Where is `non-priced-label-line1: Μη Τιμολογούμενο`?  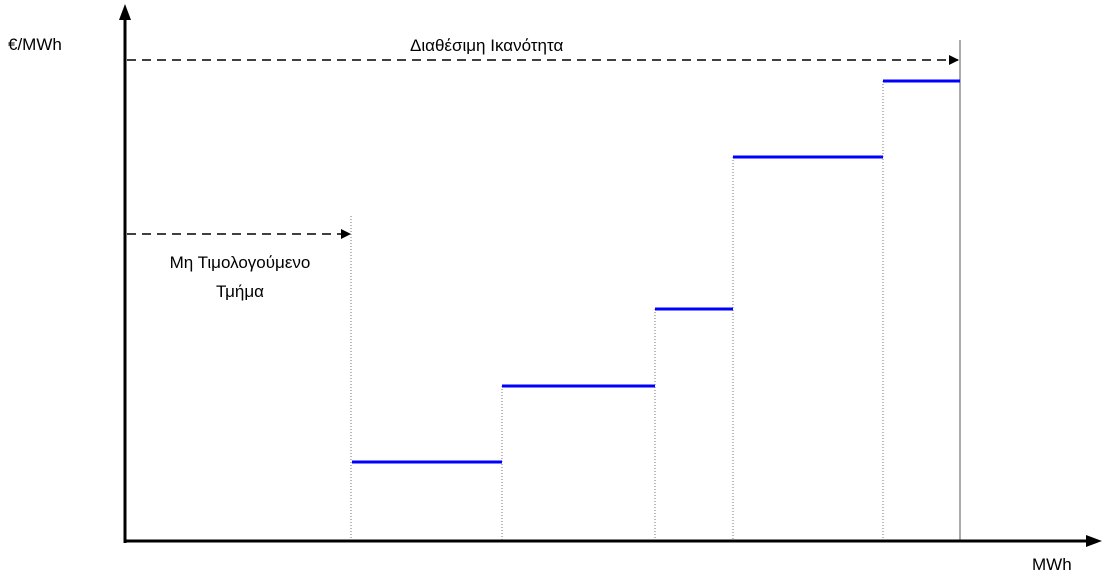
non-priced-label-line1: Μη Τιμολογούμενο is located at coordinates (240, 262).